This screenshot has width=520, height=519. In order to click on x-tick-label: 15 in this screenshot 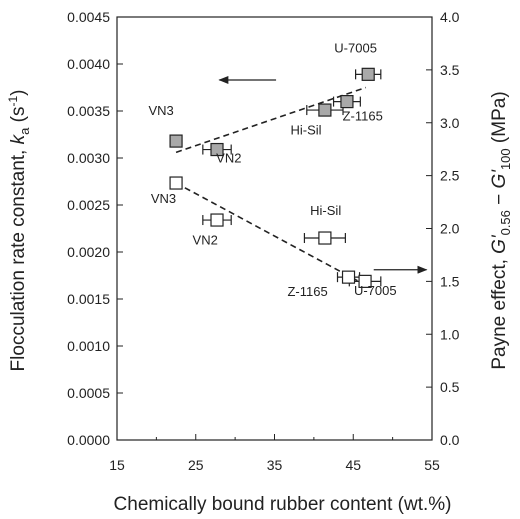, I will do `click(117, 465)`.